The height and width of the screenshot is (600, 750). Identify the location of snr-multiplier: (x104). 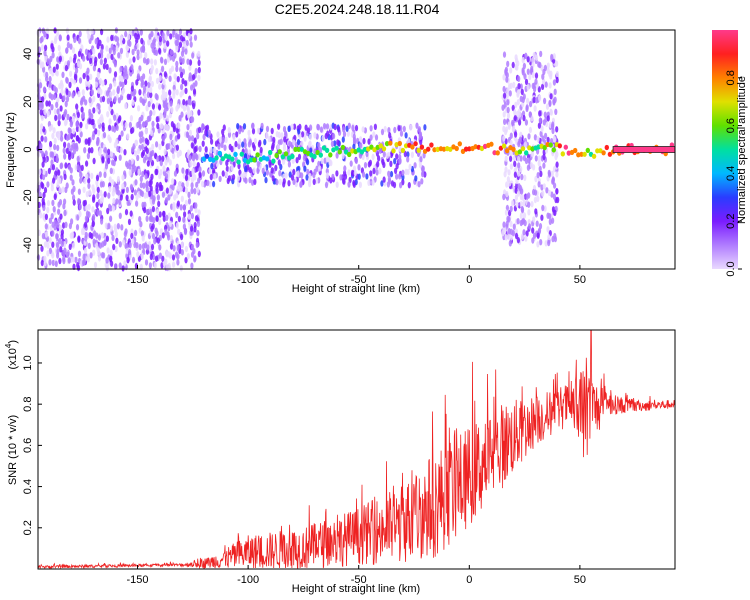
(11, 355).